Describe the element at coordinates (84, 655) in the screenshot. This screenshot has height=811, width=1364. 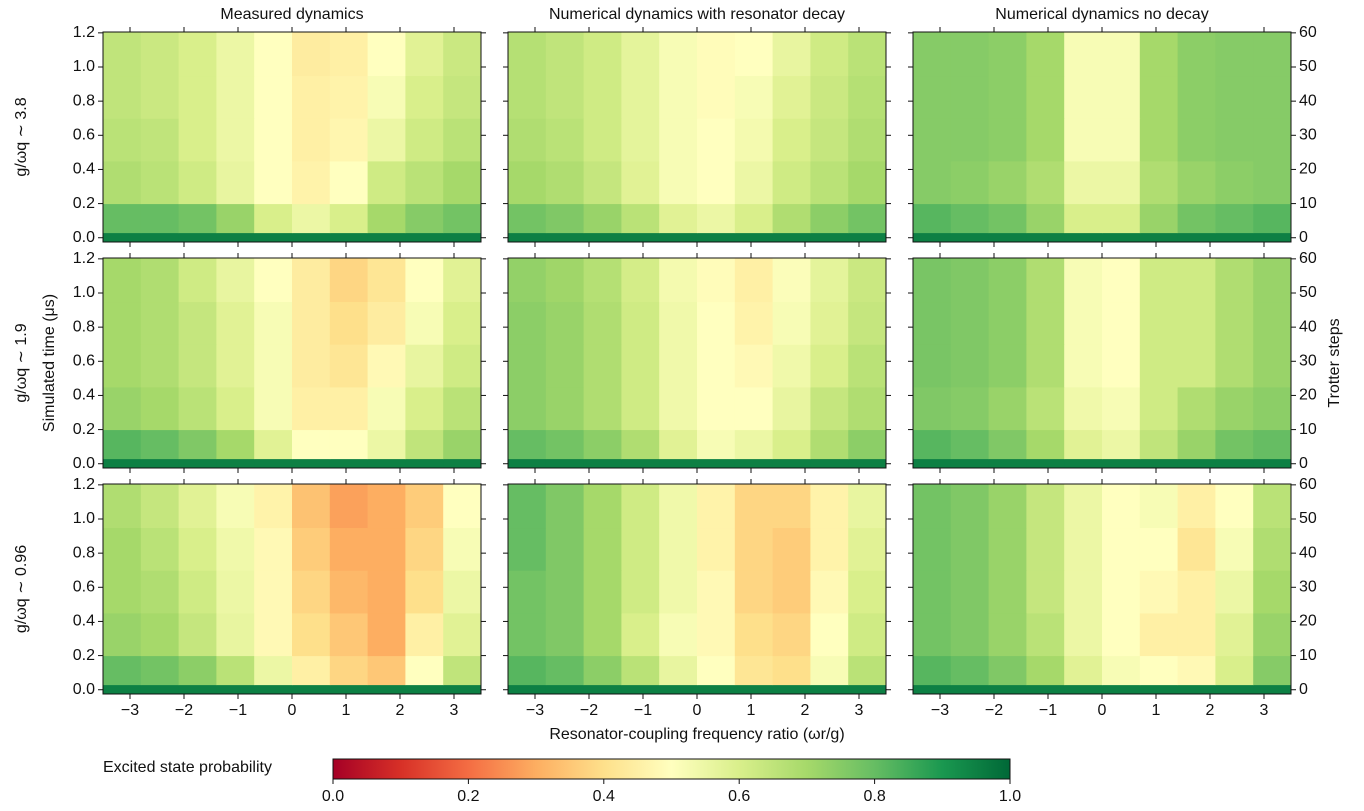
I see `y-tick-label: 0.2` at that location.